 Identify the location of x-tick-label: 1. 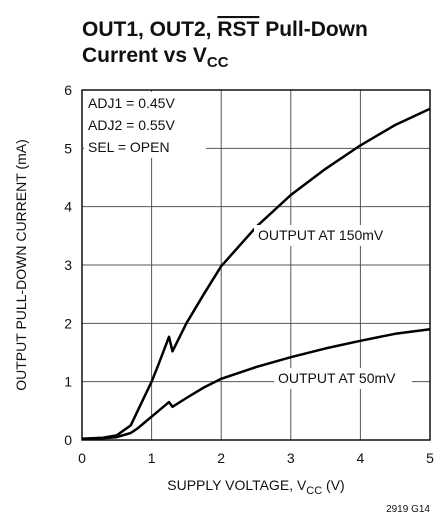
(152, 458).